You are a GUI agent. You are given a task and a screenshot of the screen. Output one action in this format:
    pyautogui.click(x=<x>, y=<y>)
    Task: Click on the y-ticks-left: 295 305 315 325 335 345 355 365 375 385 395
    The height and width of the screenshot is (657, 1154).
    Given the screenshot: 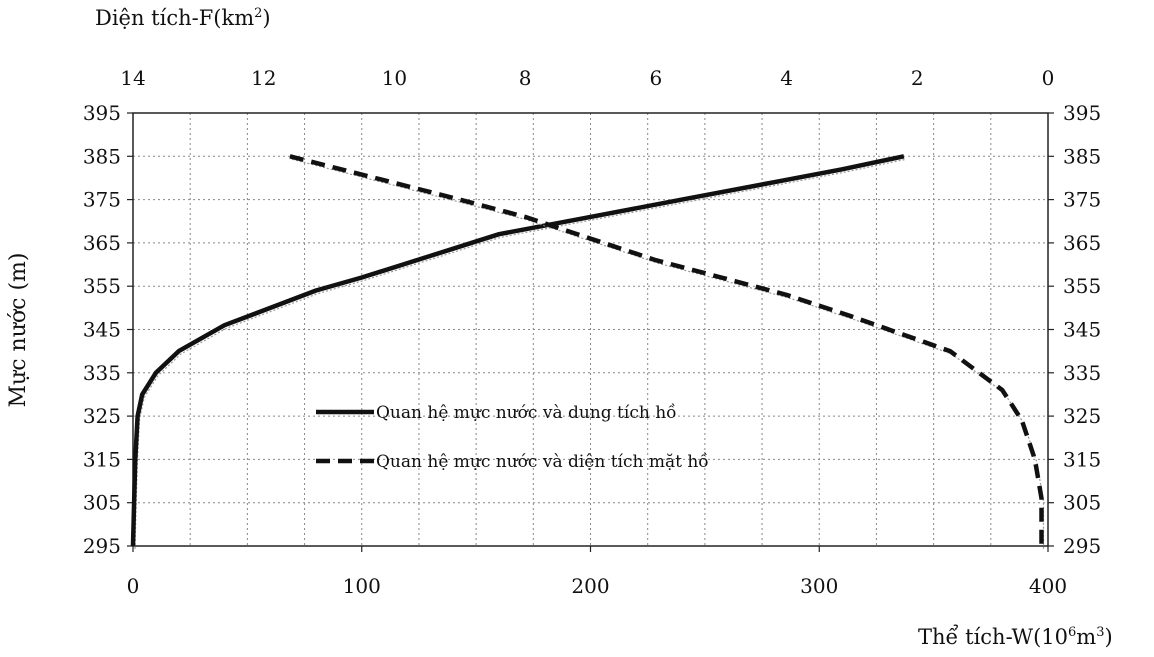 What is the action you would take?
    pyautogui.click(x=108, y=329)
    